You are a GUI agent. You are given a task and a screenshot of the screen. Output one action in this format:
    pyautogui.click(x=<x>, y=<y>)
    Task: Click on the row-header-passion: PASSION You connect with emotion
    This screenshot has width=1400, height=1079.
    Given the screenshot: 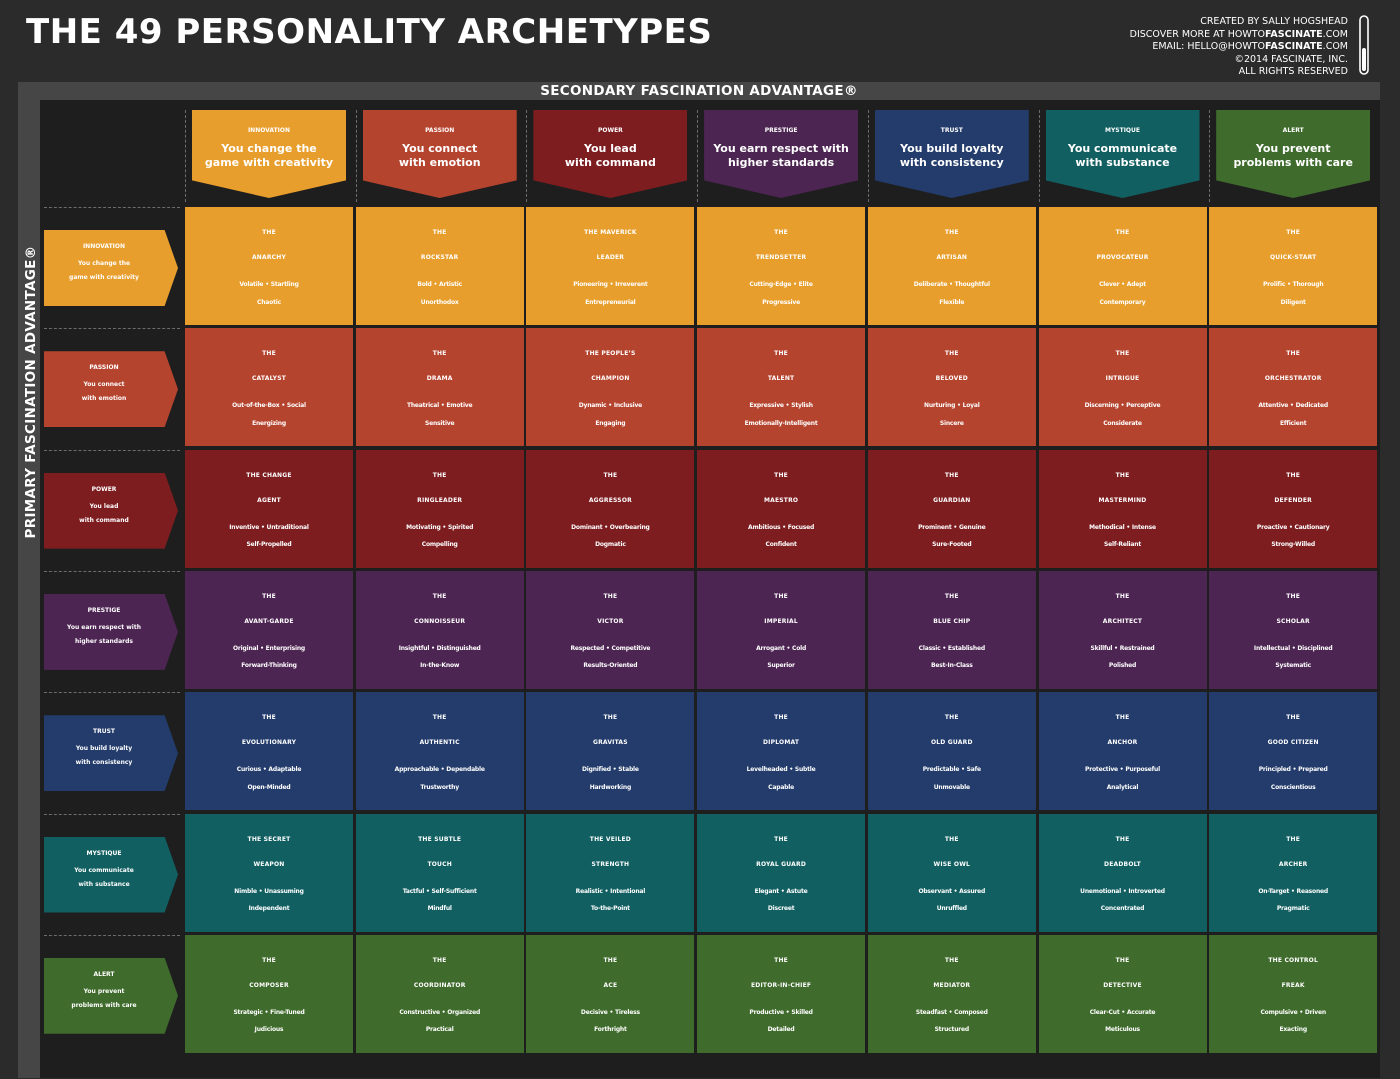 What is the action you would take?
    pyautogui.click(x=111, y=389)
    